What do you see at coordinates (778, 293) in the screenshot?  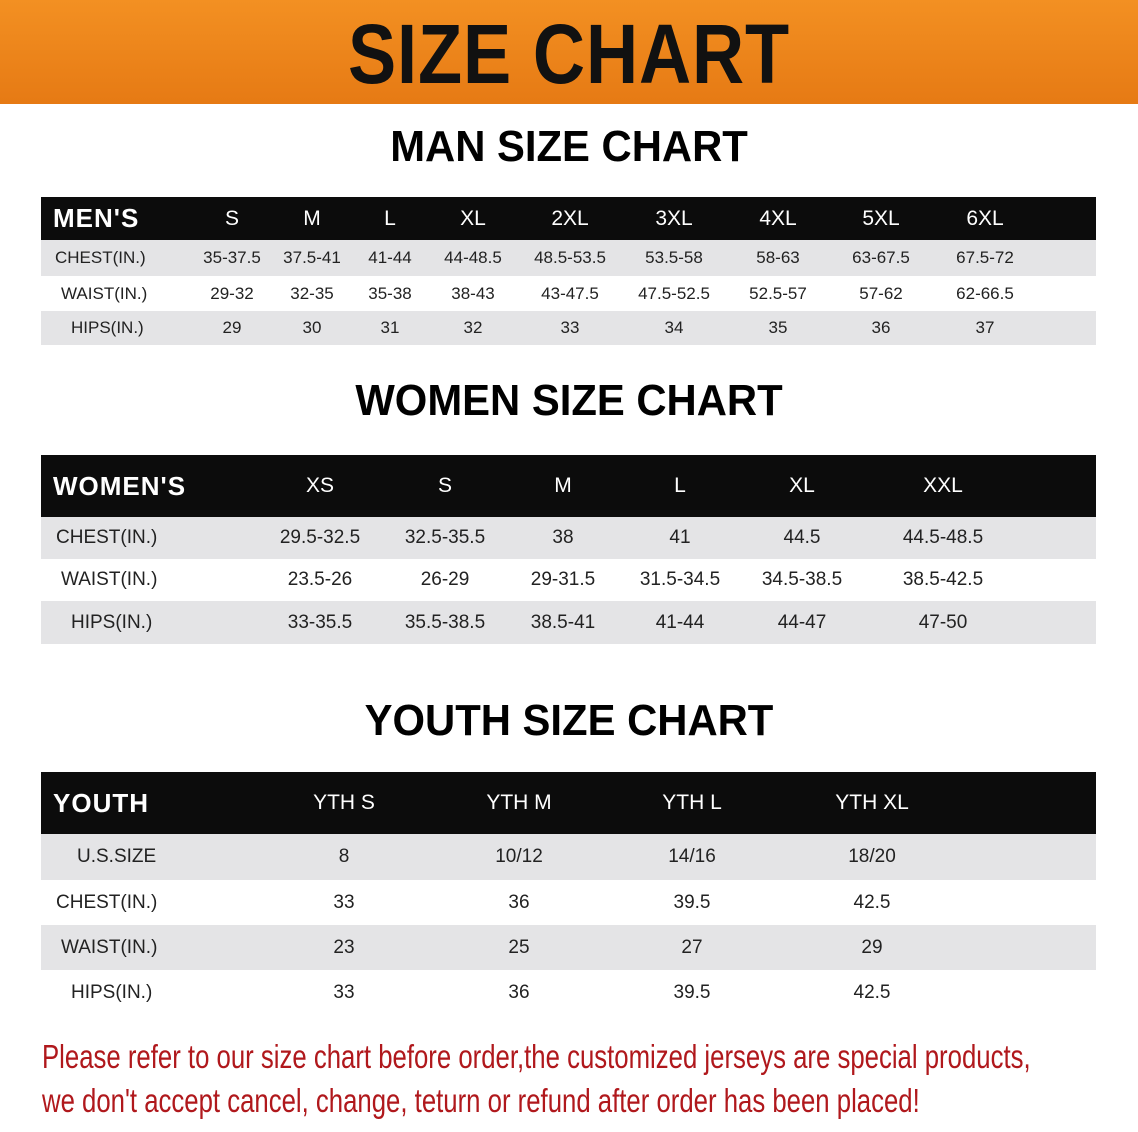 I see `measurement-value: 52.5-57` at bounding box center [778, 293].